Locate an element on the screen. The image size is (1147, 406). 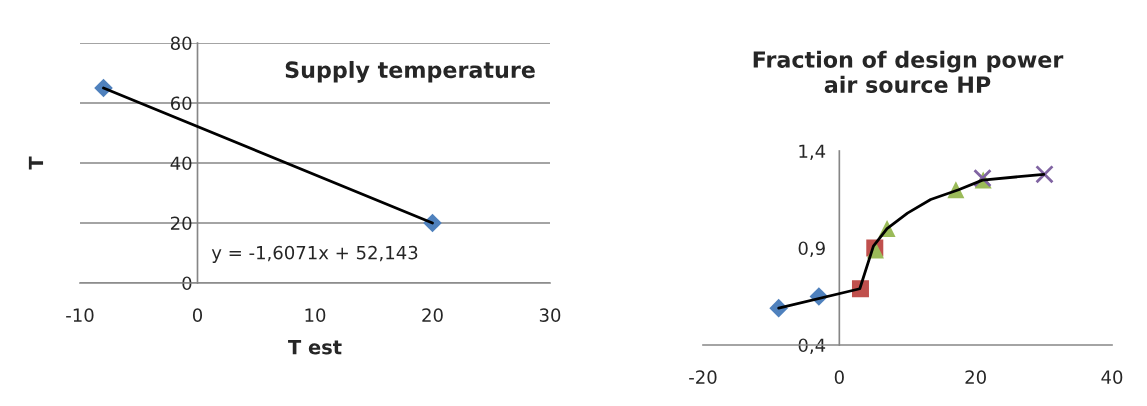
x-tick-label: 40 is located at coordinates (1112, 377).